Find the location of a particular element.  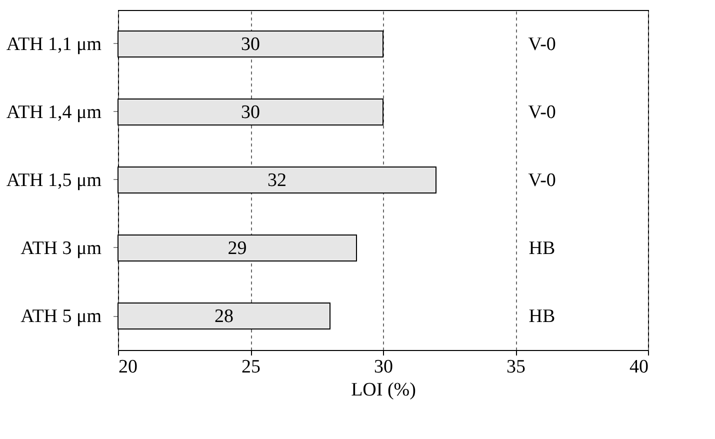

y-tick-label: ATH 3 μm is located at coordinates (61, 248).